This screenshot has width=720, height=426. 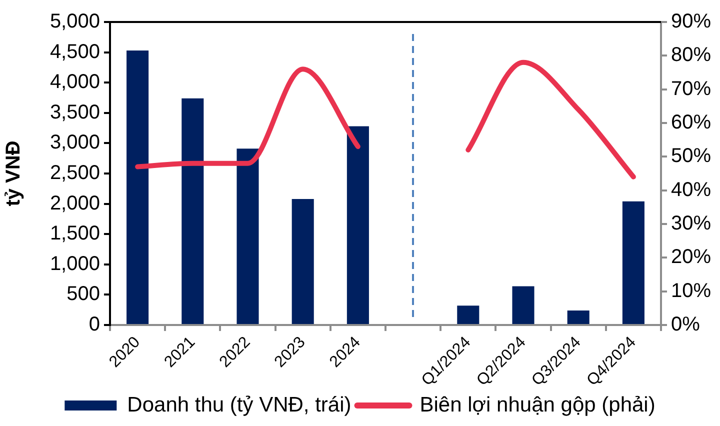 What do you see at coordinates (691, 21) in the screenshot?
I see `y2-tick-label: 90%` at bounding box center [691, 21].